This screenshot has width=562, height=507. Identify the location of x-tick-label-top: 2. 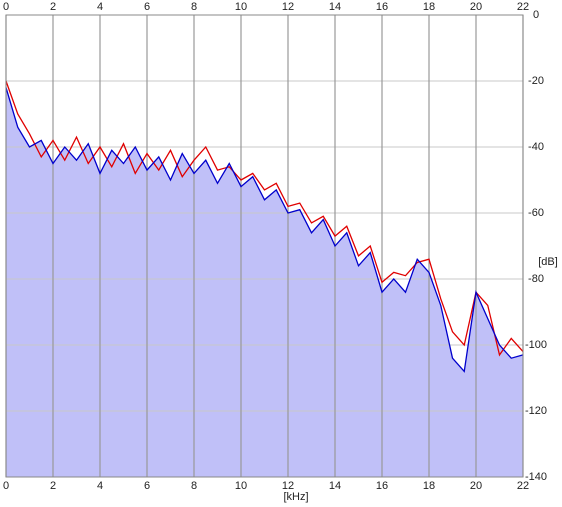
(53, 7).